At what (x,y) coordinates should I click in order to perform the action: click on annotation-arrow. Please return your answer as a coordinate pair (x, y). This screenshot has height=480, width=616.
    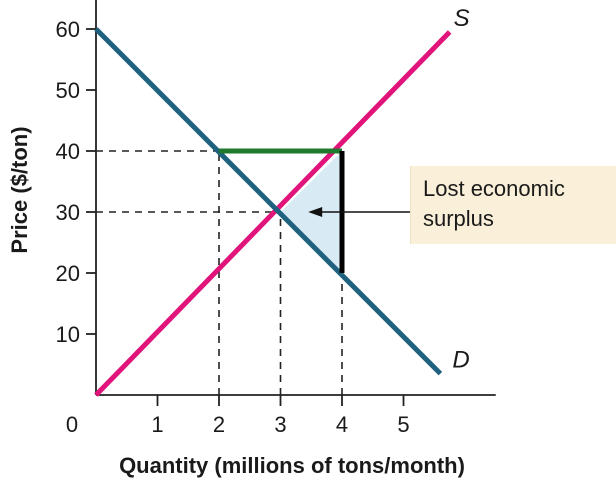
    Looking at the image, I should click on (359, 212).